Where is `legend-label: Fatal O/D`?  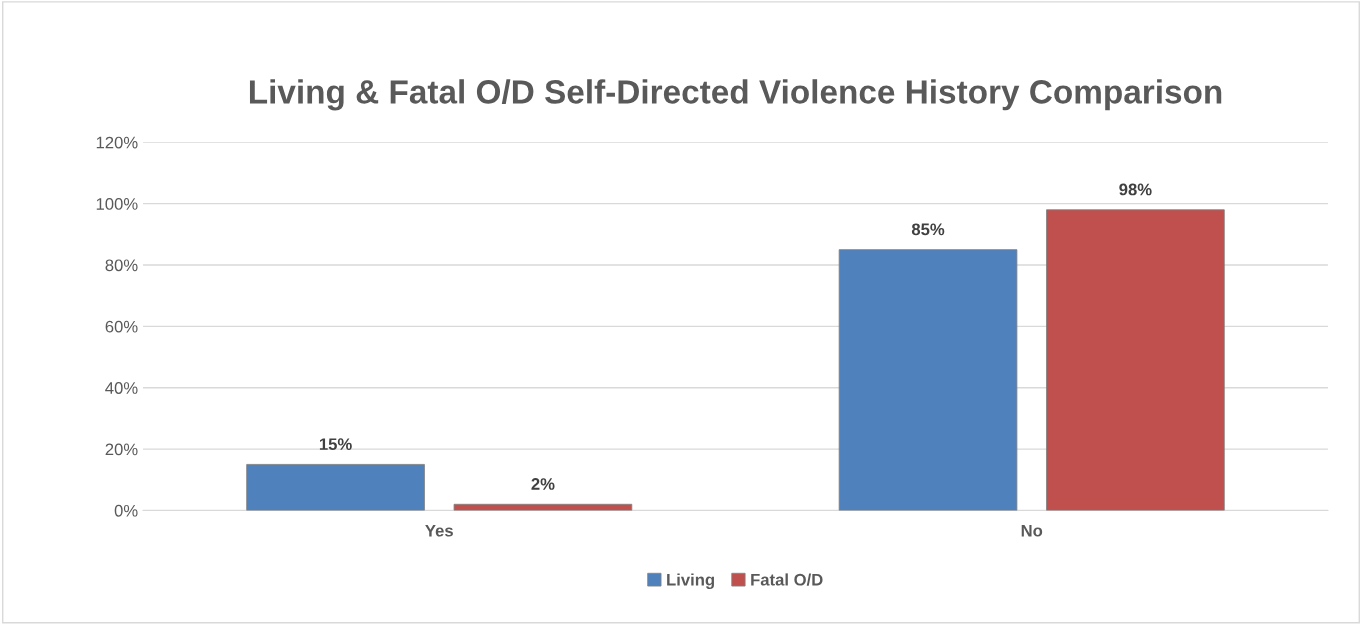 legend-label: Fatal O/D is located at coordinates (787, 579).